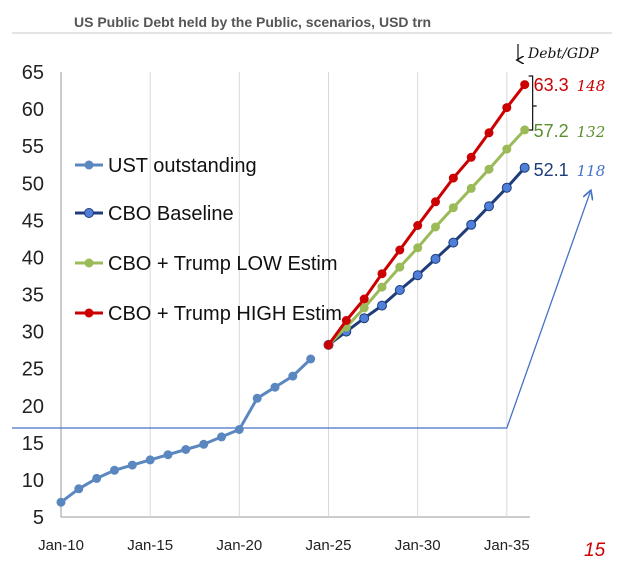 This screenshot has height=574, width=622. I want to click on data-point-ust-outstanding-2015, so click(150, 460).